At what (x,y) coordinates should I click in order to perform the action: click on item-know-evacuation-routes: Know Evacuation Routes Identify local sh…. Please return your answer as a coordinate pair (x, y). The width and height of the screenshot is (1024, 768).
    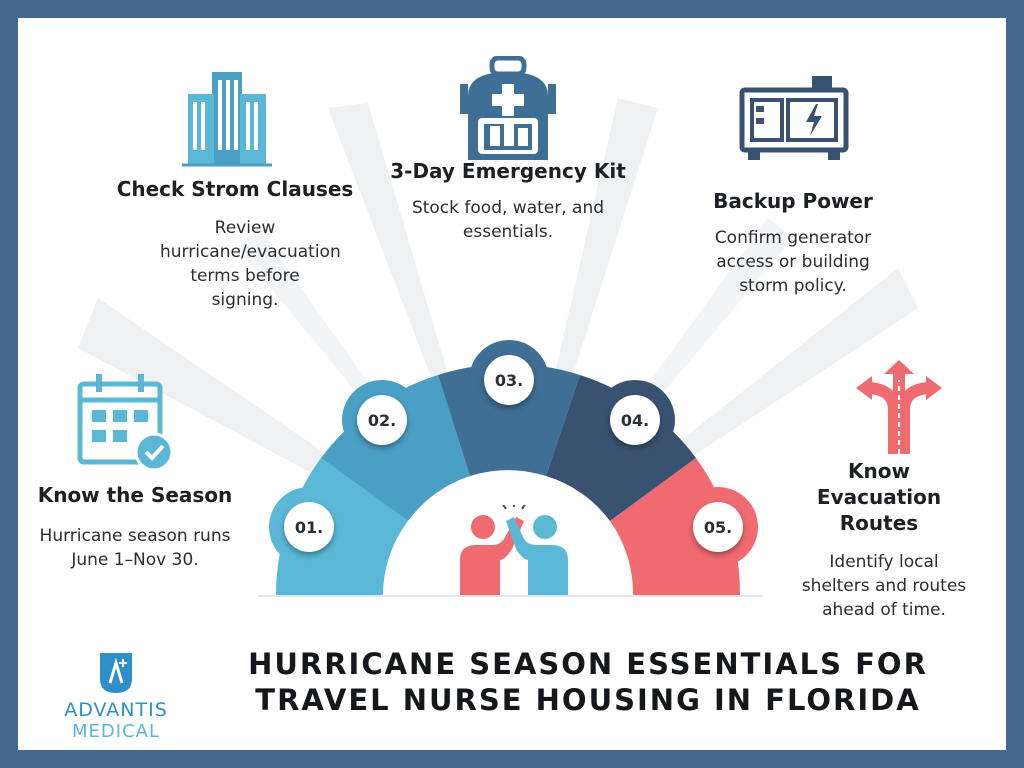
    Looking at the image, I should click on (879, 540).